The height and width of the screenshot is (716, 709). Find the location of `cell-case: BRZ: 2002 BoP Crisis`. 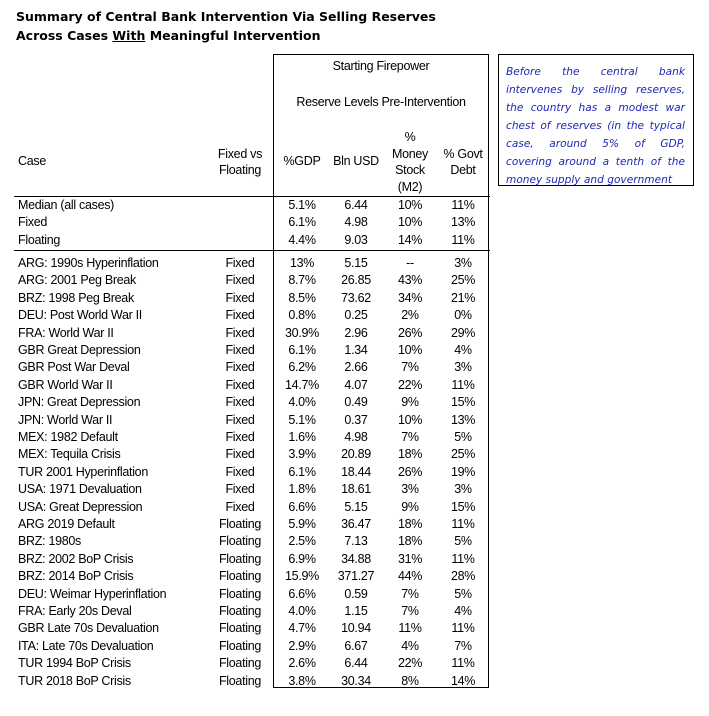

cell-case: BRZ: 2002 BoP Crisis is located at coordinates (76, 558).